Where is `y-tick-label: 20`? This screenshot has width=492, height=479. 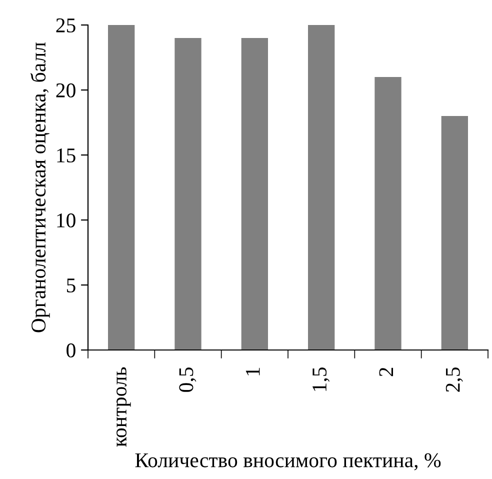 y-tick-label: 20 is located at coordinates (66, 90).